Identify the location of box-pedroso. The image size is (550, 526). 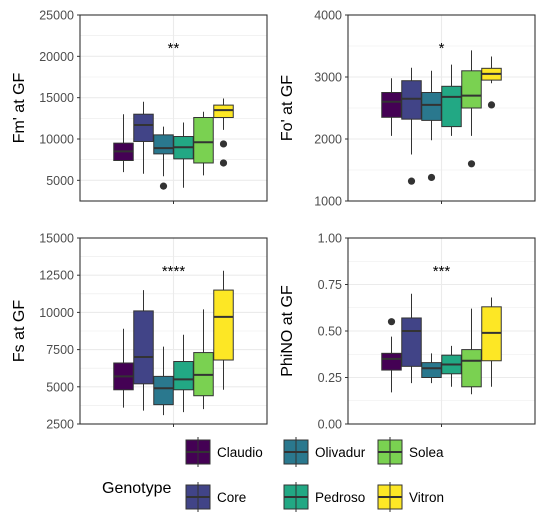
(183, 373).